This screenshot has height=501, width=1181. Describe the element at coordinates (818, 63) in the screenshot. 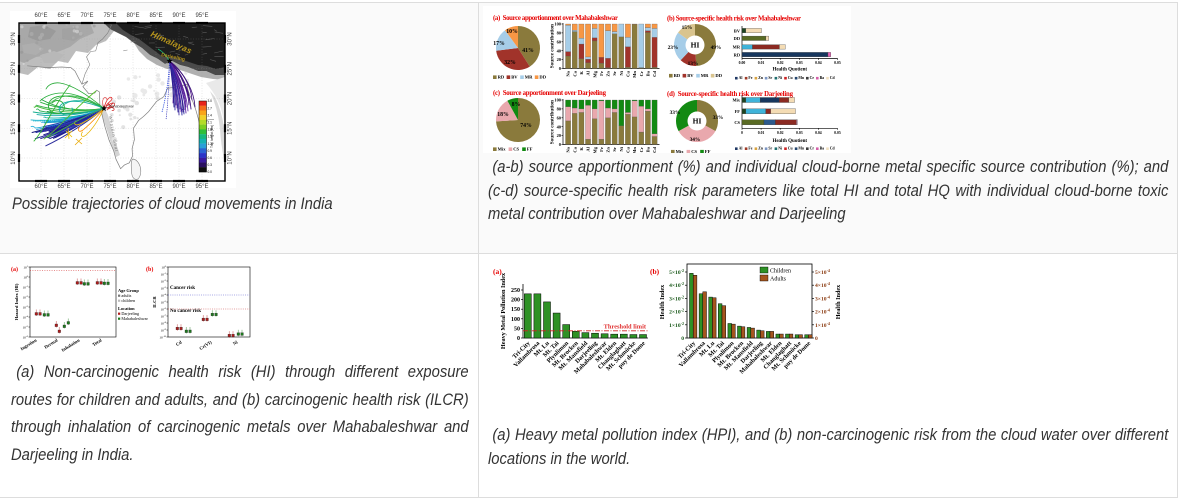

I see `svg-text: 0.04` at that location.